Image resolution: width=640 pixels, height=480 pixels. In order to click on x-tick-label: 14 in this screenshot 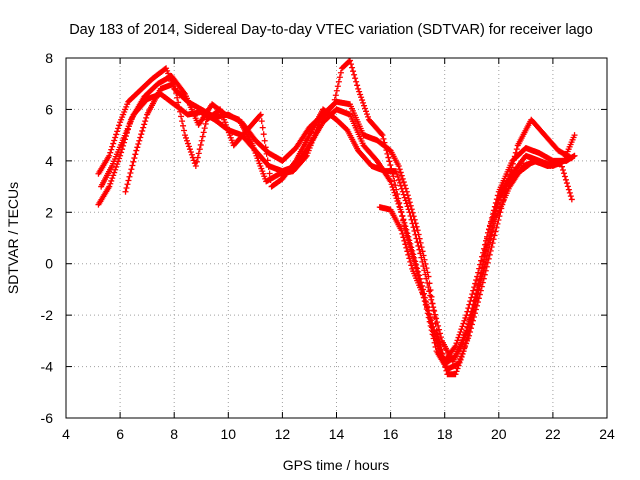, I will do `click(337, 434)`.